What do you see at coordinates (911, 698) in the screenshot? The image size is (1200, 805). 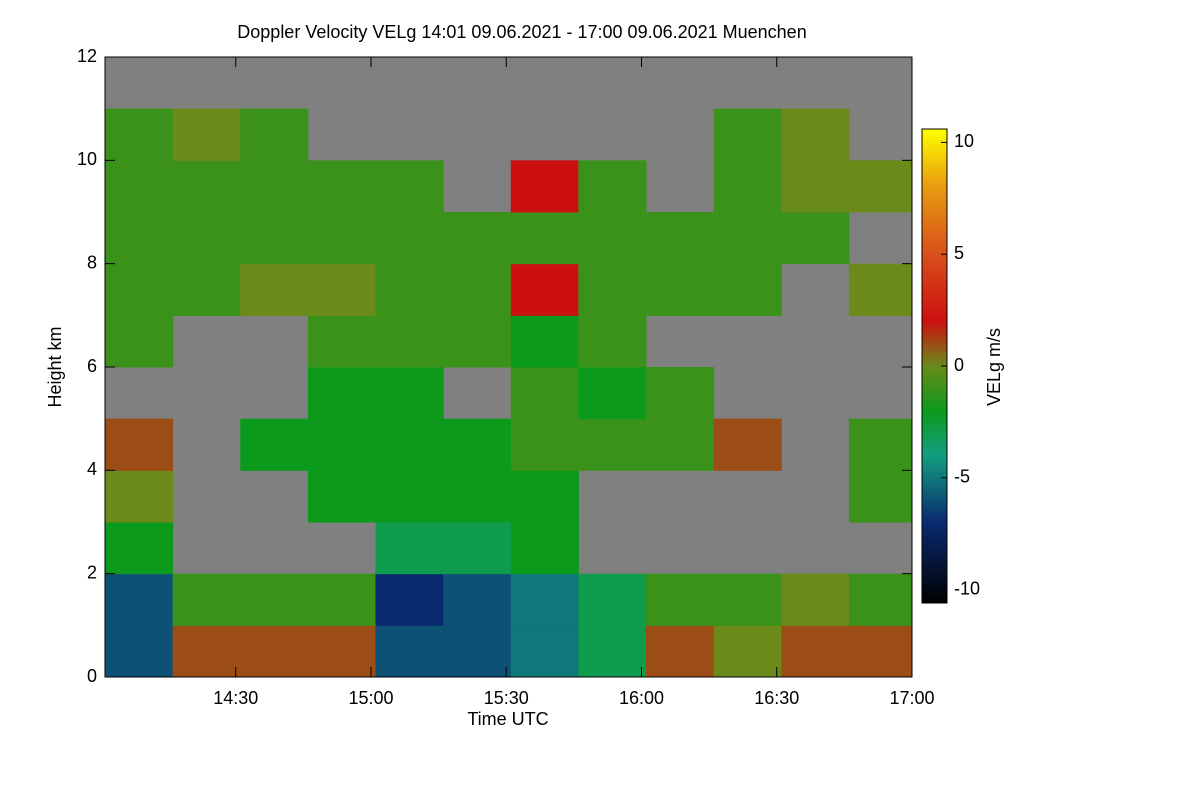 I see `x-tick-label: 17:00` at bounding box center [911, 698].